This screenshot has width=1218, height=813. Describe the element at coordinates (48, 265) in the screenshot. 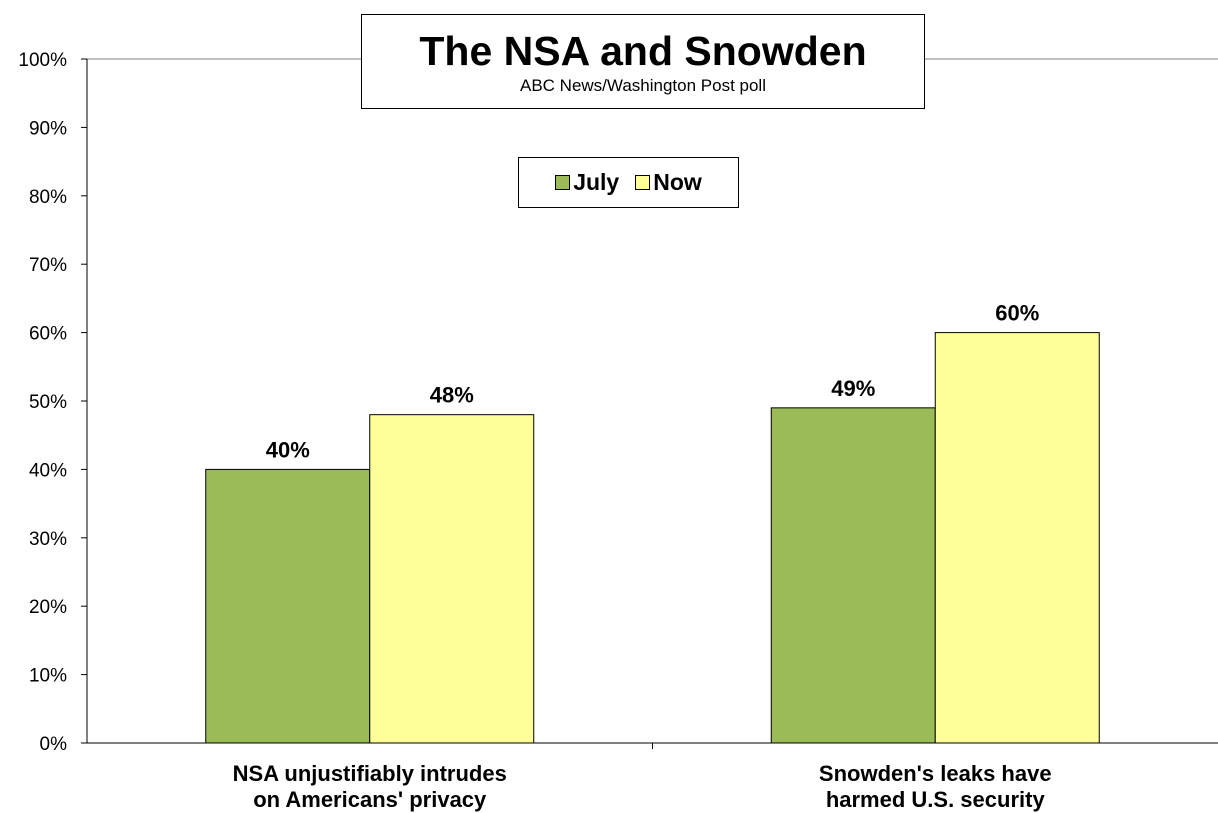

I see `y-tick-label: 70%` at that location.